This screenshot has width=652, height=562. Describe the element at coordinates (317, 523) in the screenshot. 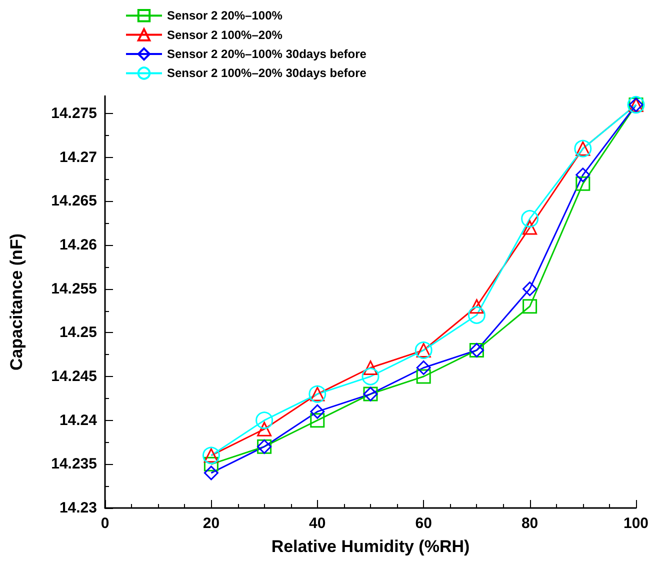

I see `x-tick-label: 40` at that location.